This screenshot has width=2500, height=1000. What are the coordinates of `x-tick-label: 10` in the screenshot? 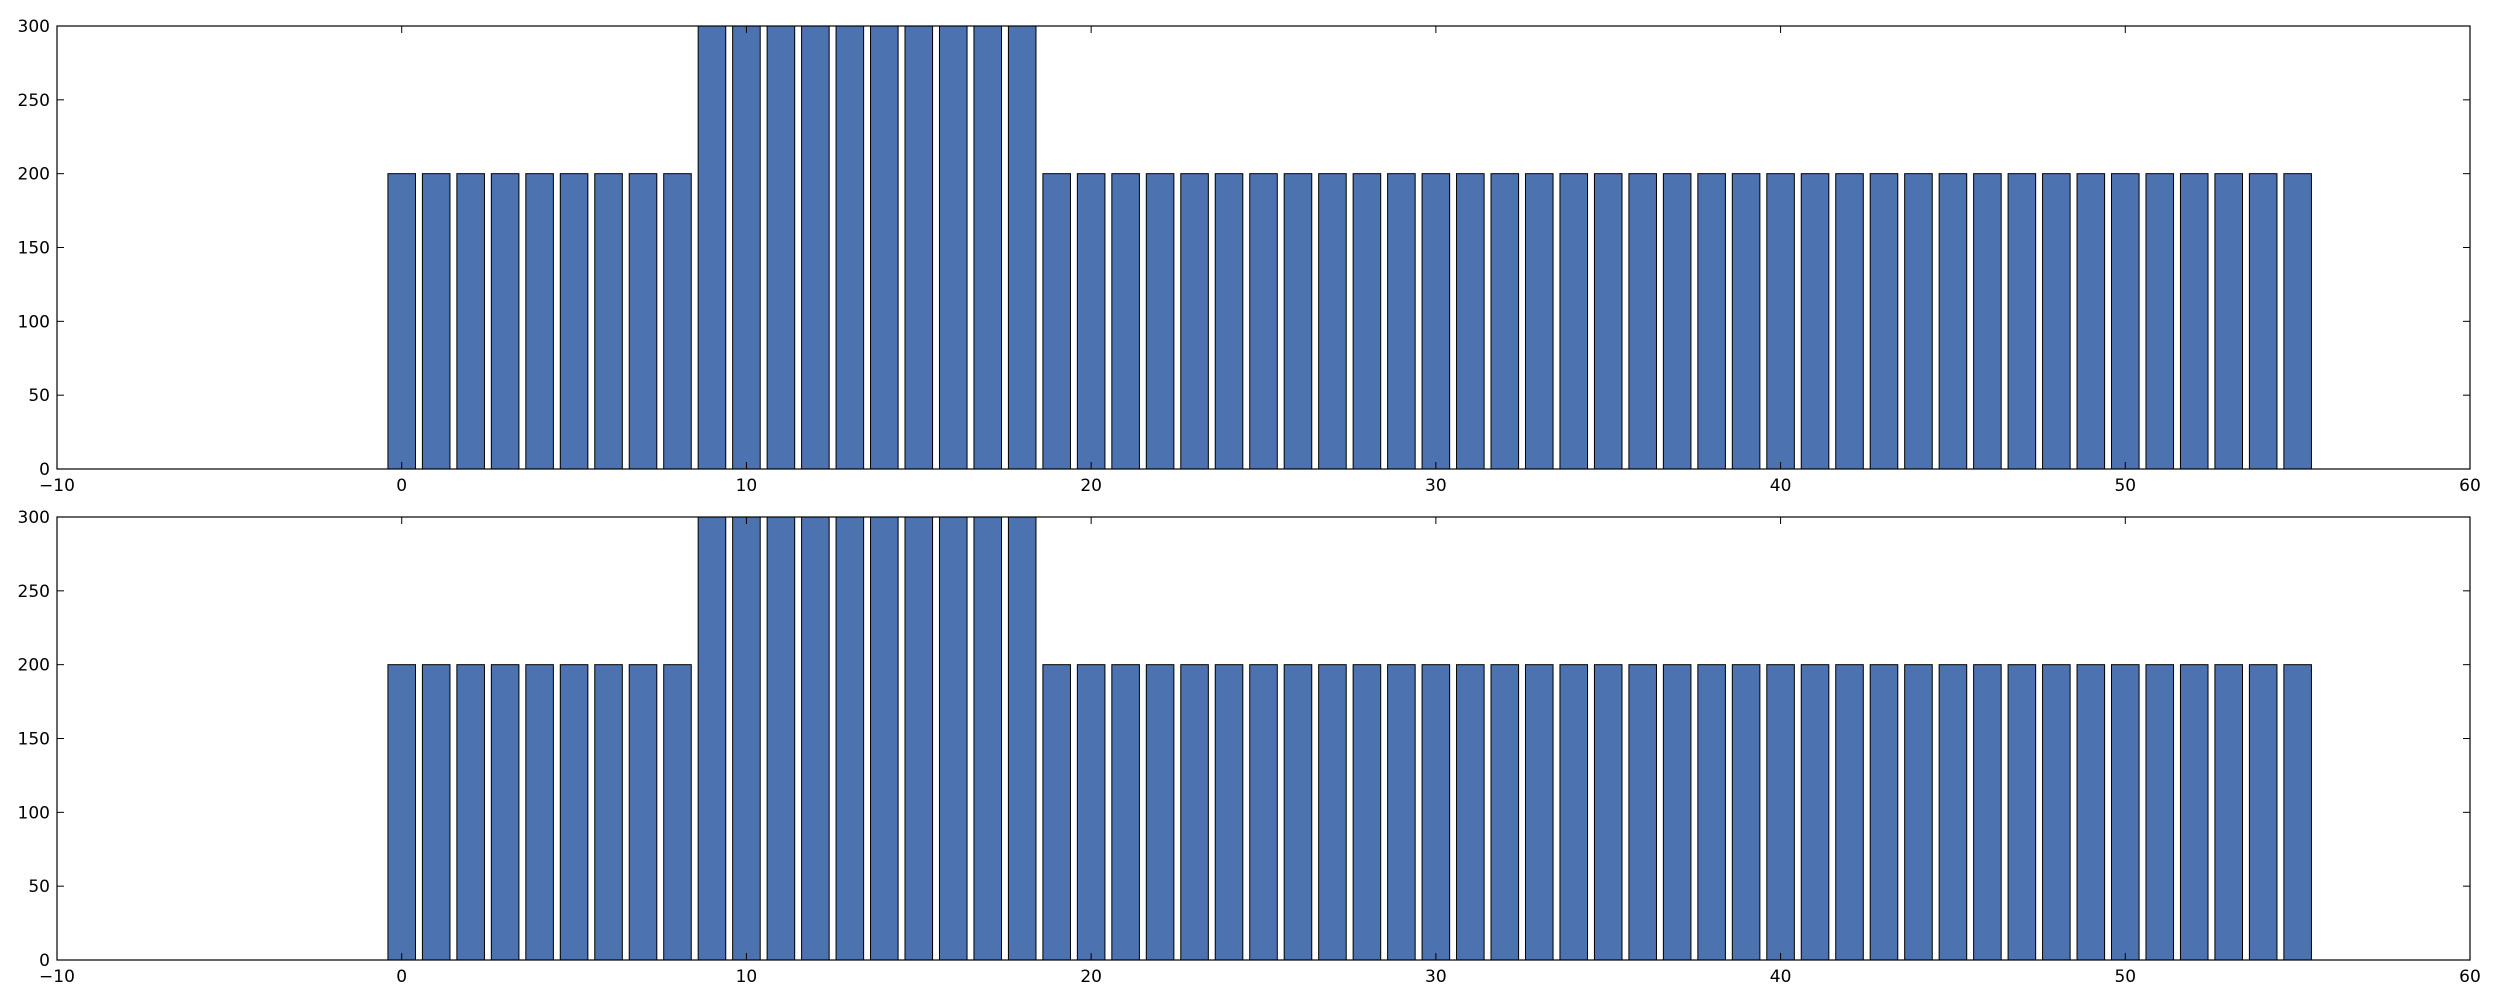 It's located at (747, 486).